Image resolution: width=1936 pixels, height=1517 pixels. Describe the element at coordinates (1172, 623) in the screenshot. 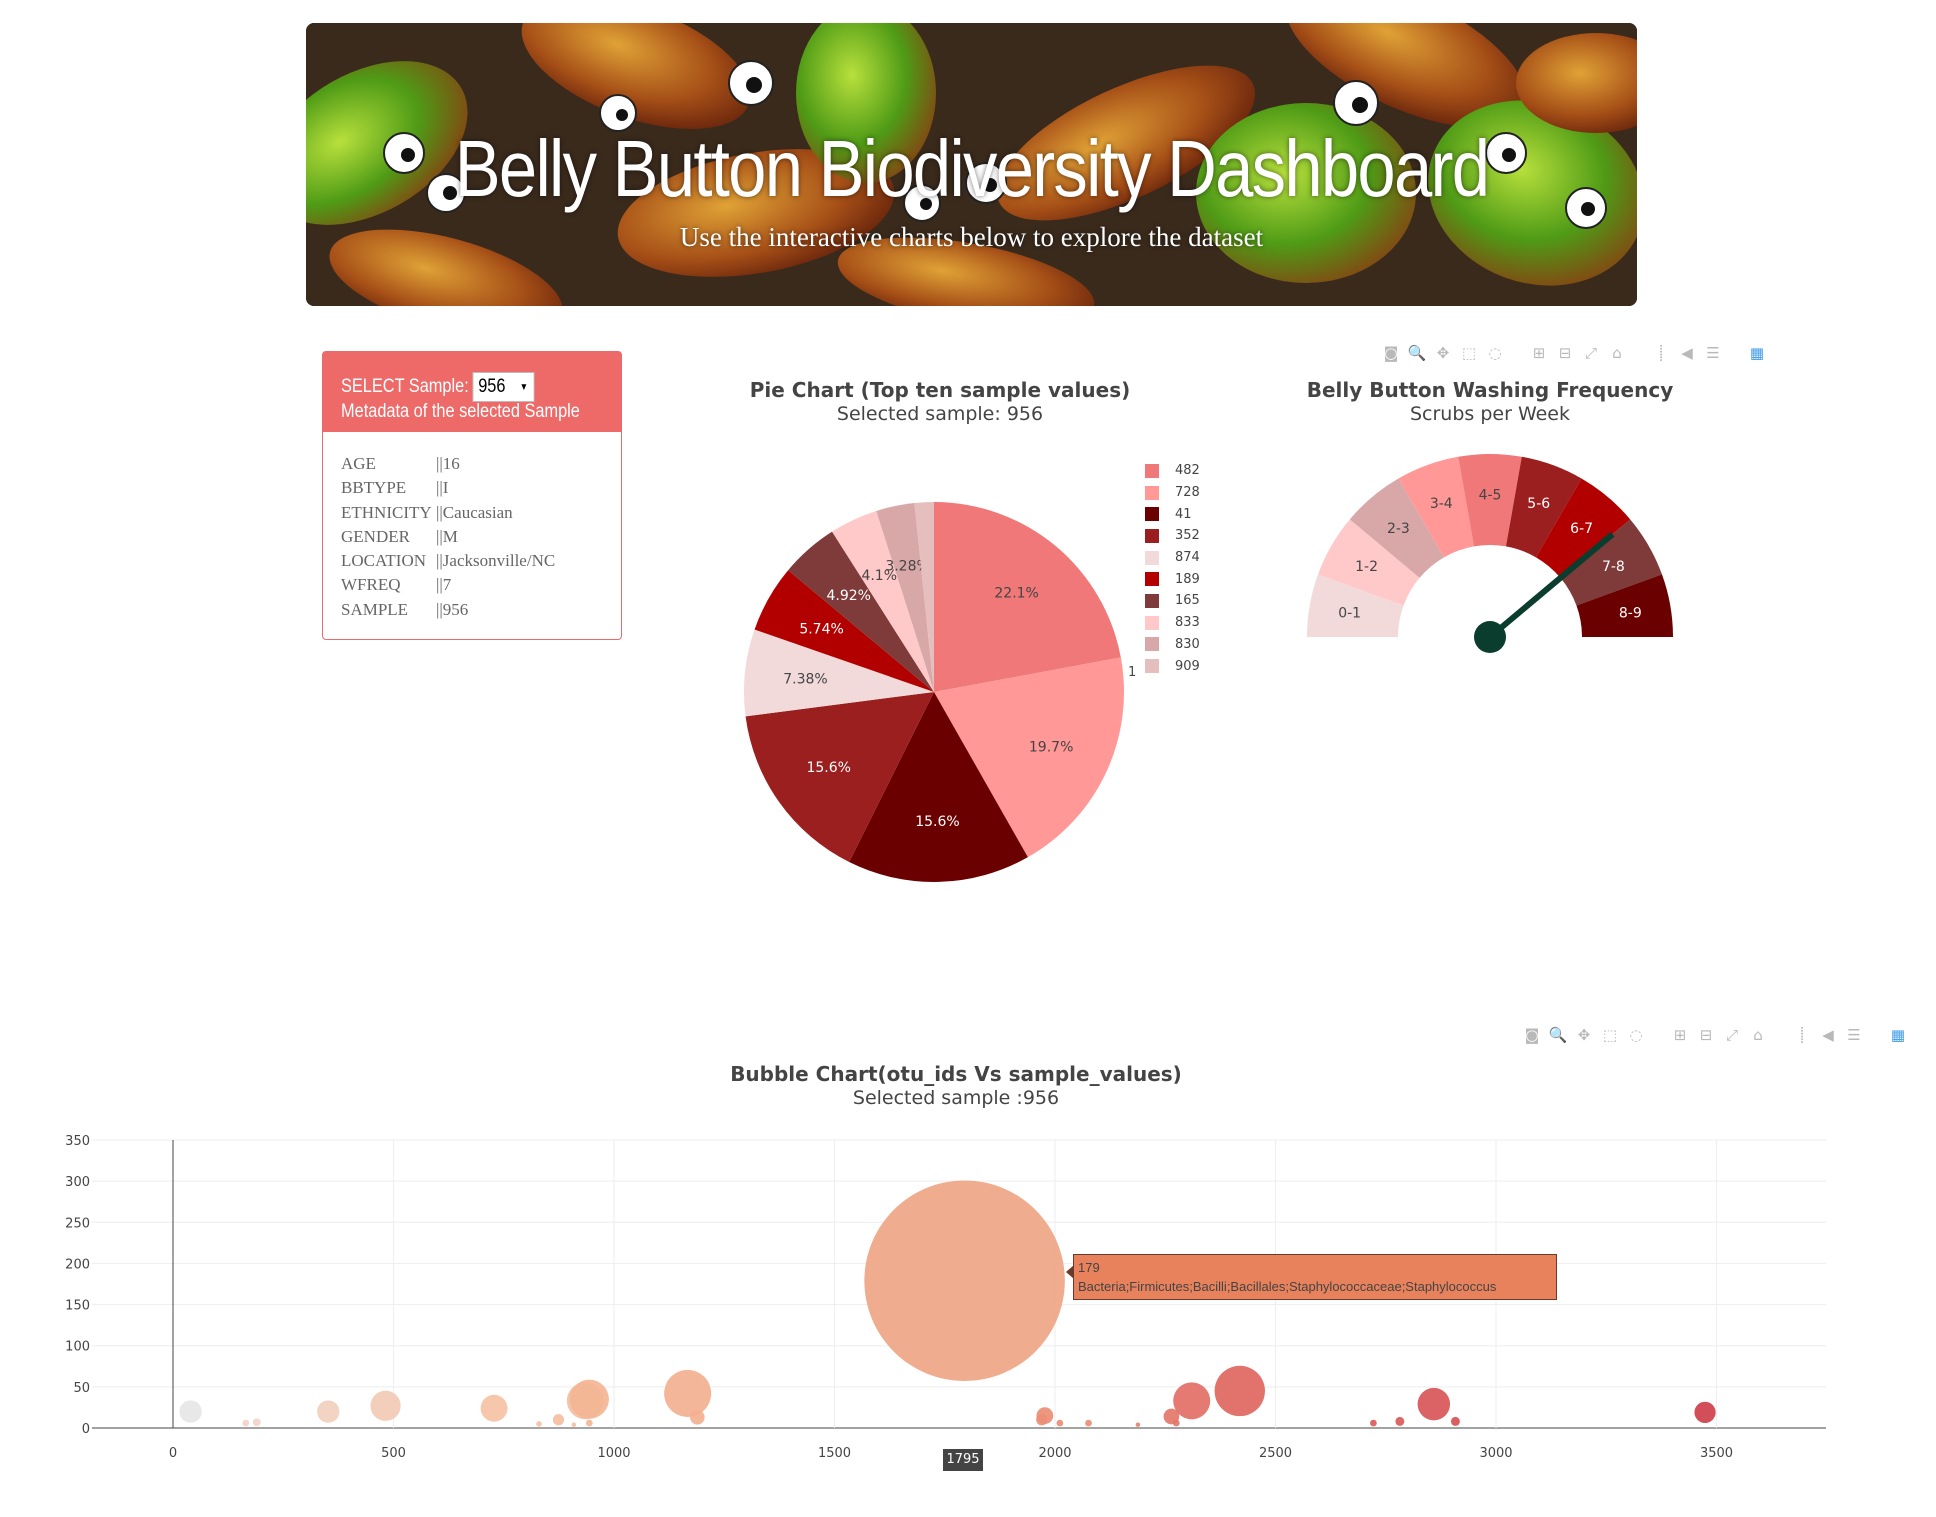

I see `legend-item: 833` at that location.